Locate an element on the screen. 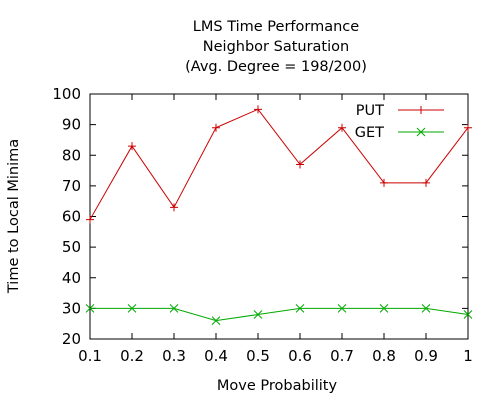 The width and height of the screenshot is (500, 400). x-tick-label: 0.5 is located at coordinates (258, 356).